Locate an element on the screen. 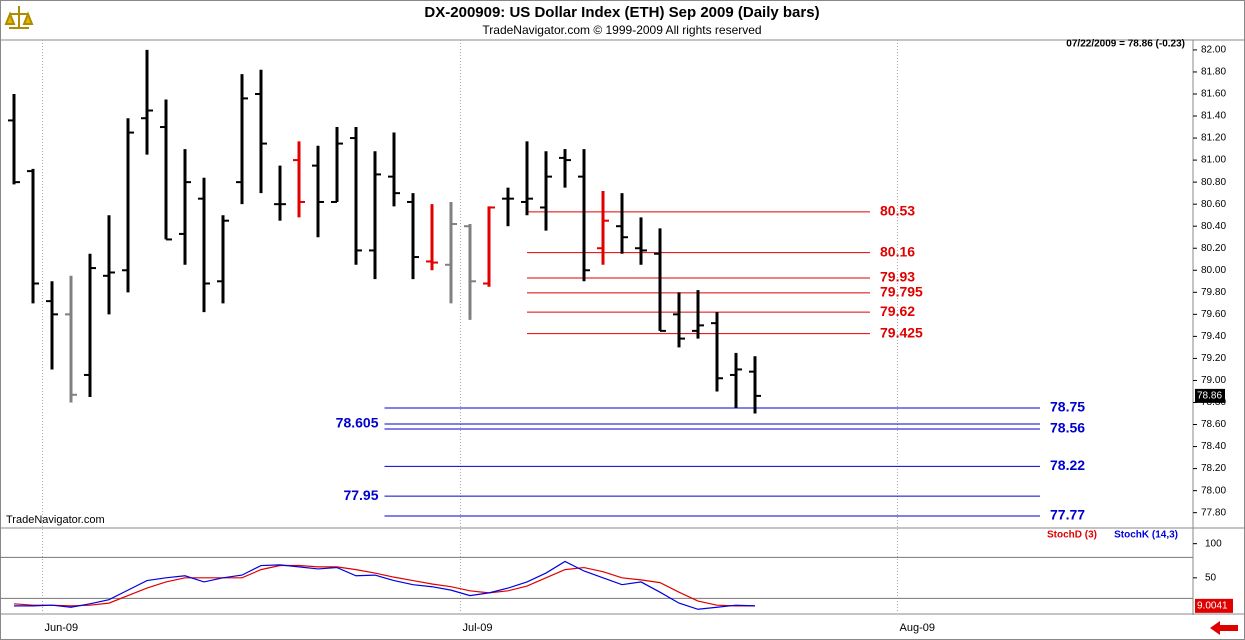 This screenshot has width=1245, height=640. level-label: 78.56 is located at coordinates (1067, 428).